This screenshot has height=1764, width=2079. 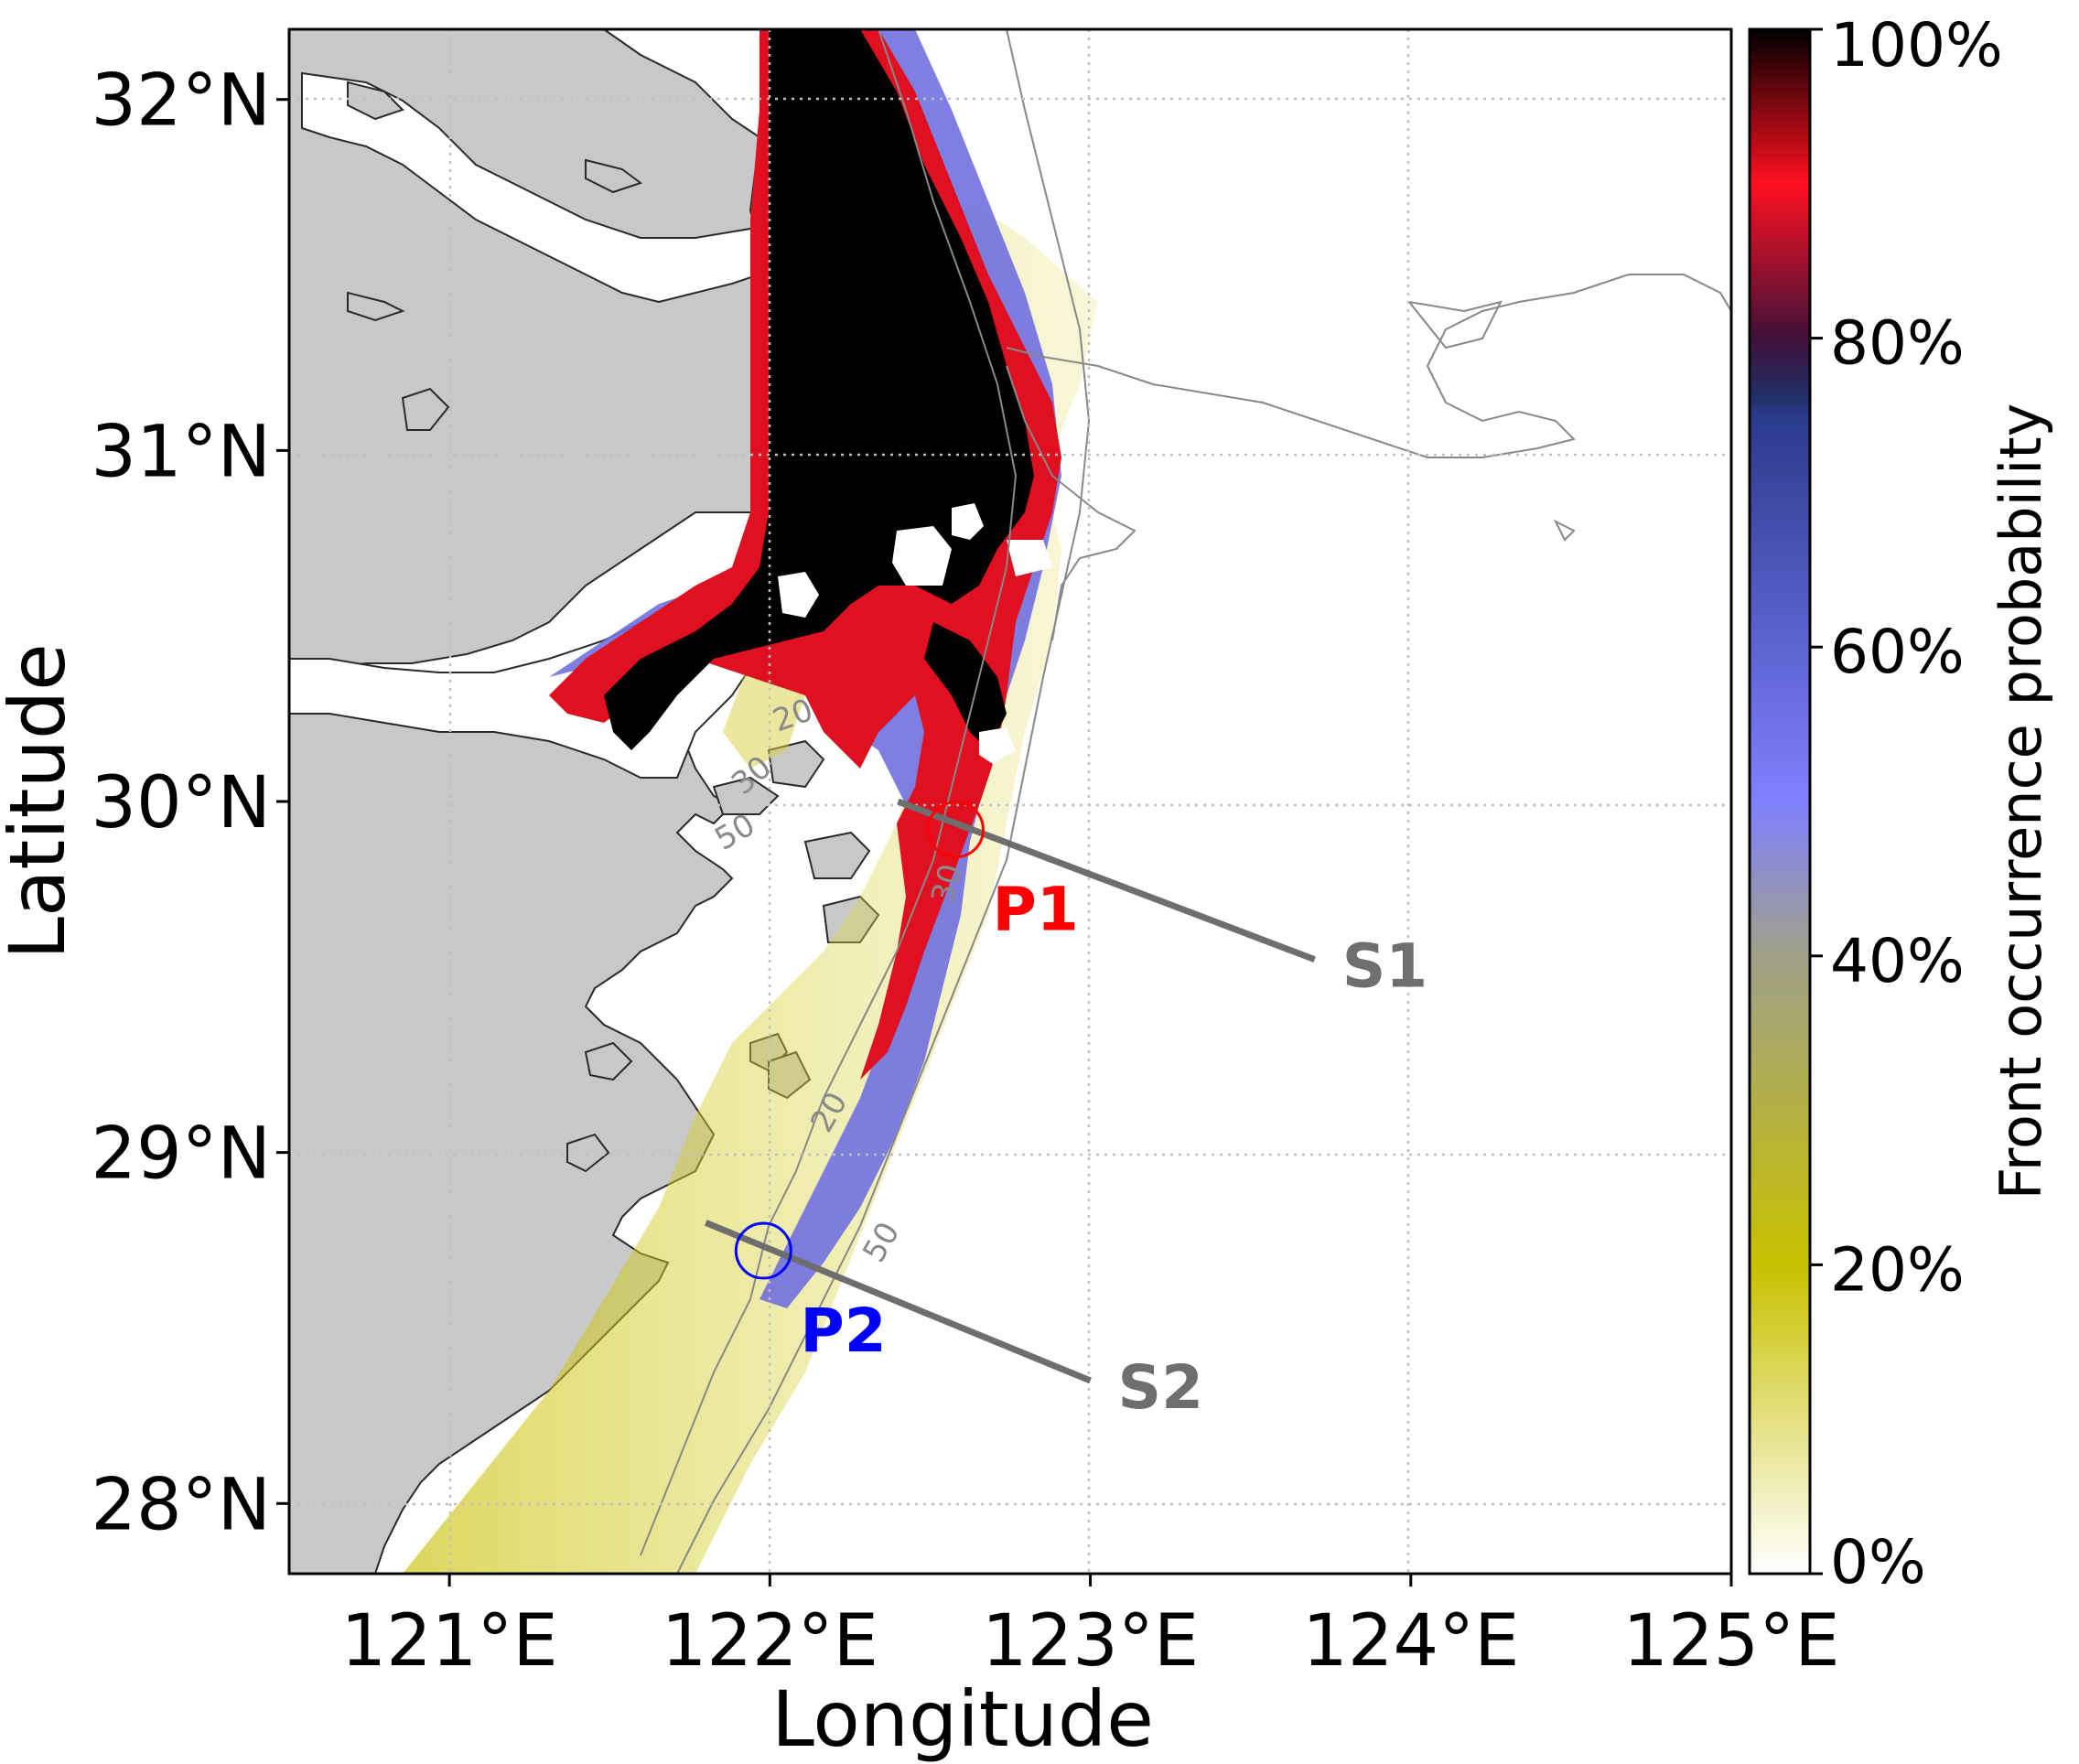 I want to click on x-tick-label: 122°E, so click(x=770, y=1641).